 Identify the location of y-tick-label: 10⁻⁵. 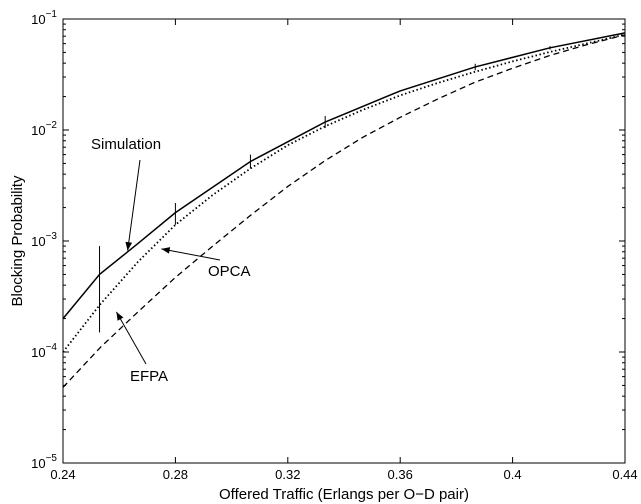
(44, 462).